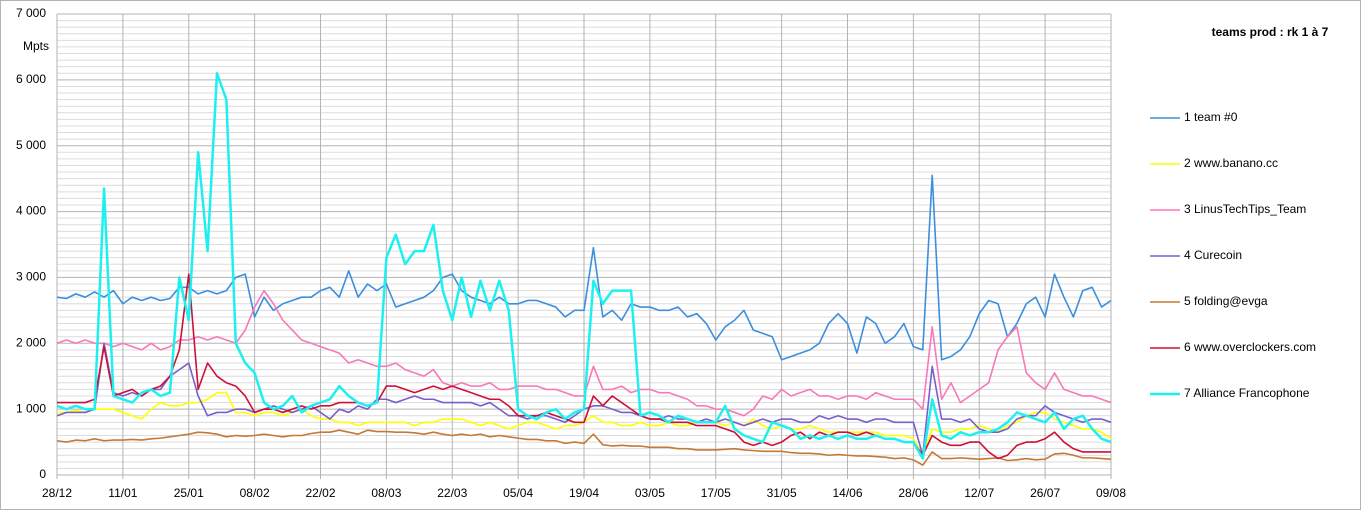 The image size is (1361, 510). What do you see at coordinates (31, 13) in the screenshot?
I see `y-tick-label: 7 000` at bounding box center [31, 13].